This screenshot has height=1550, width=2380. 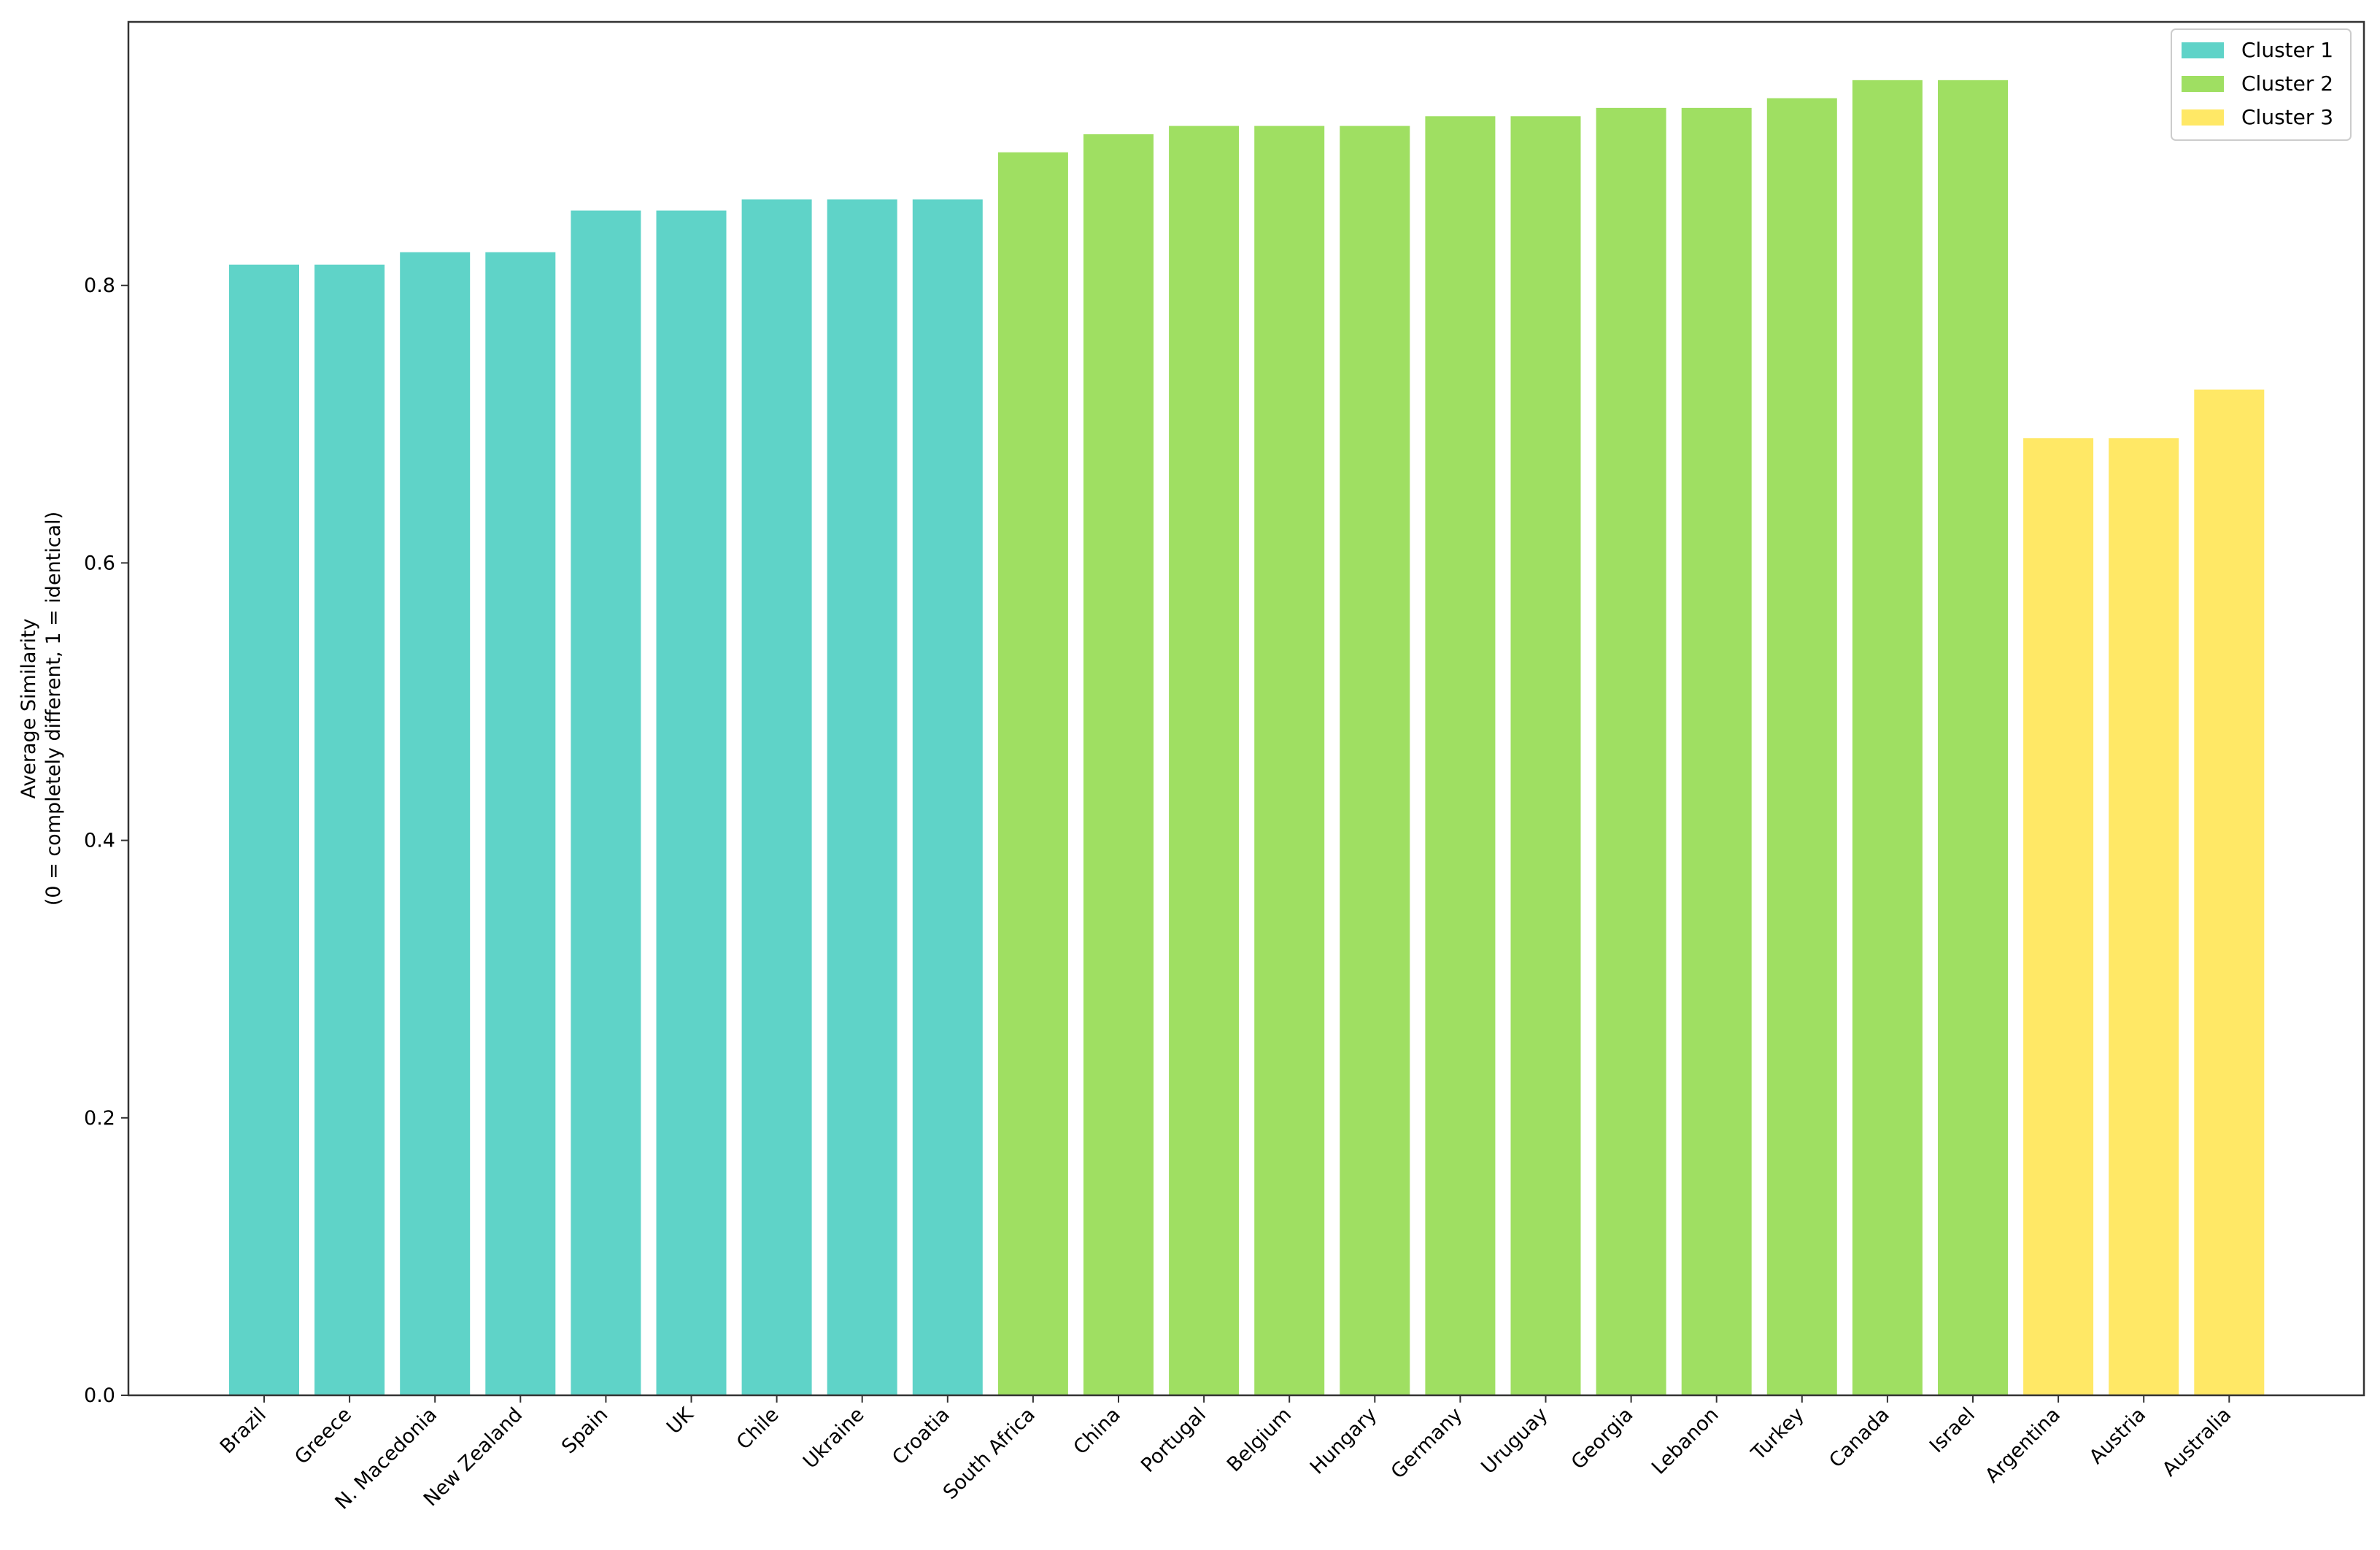 I want to click on bar-lebanon, so click(x=1716, y=751).